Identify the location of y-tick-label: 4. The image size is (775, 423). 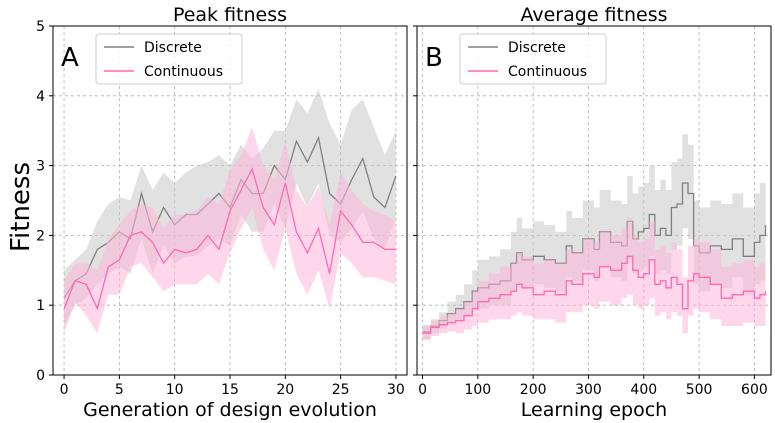
(40, 97).